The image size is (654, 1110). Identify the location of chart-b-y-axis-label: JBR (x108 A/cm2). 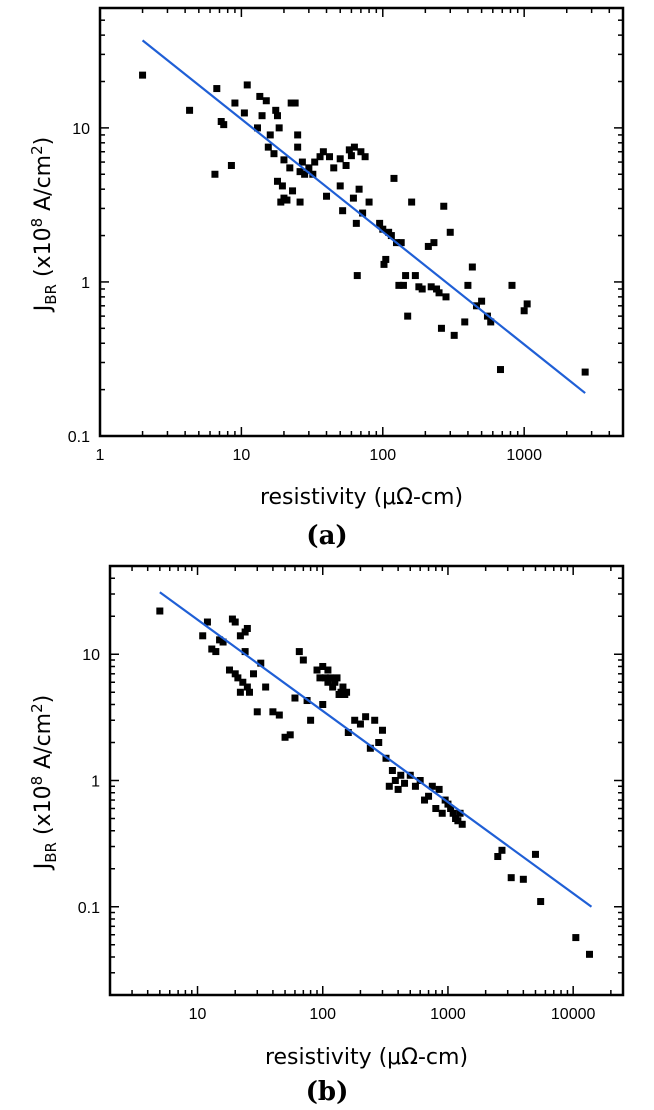
(44, 783).